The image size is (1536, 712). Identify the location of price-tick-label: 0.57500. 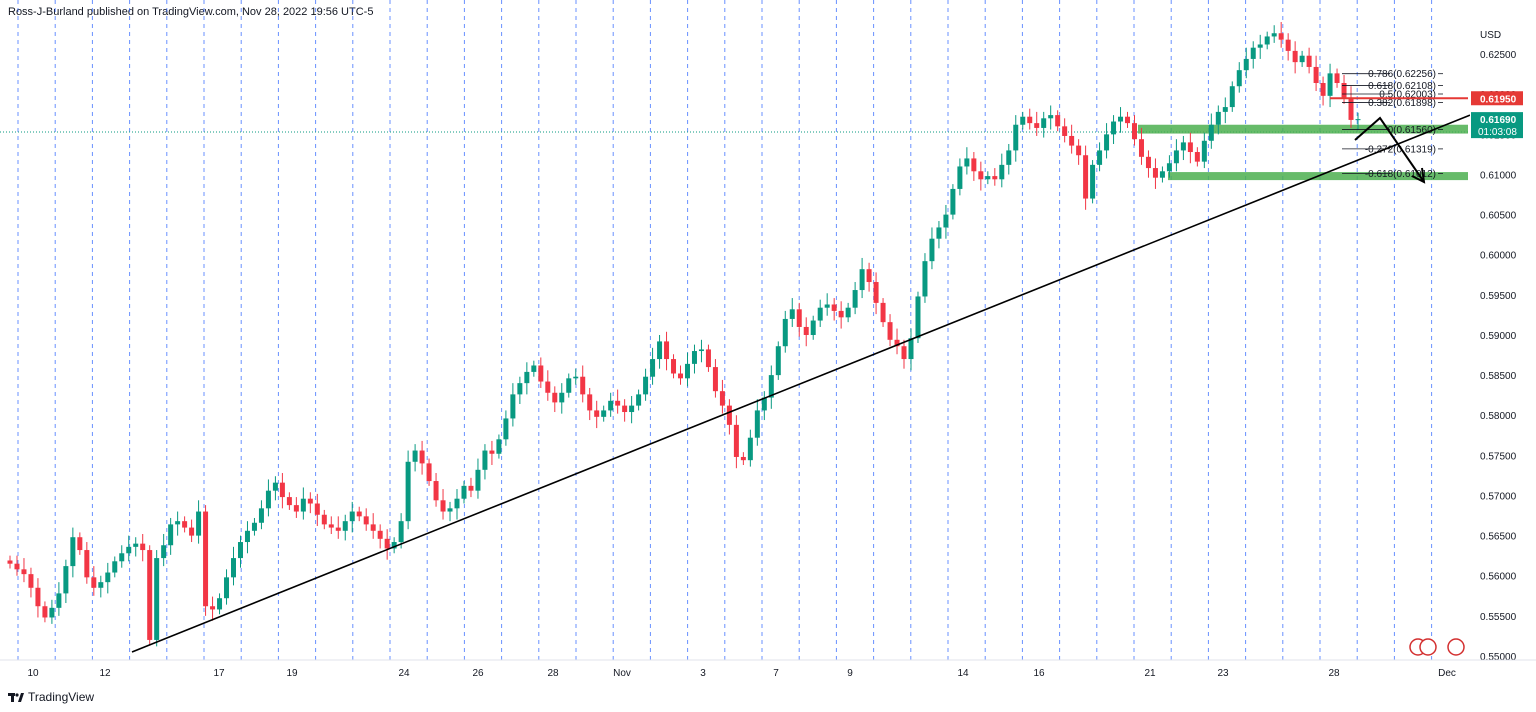
(1498, 456).